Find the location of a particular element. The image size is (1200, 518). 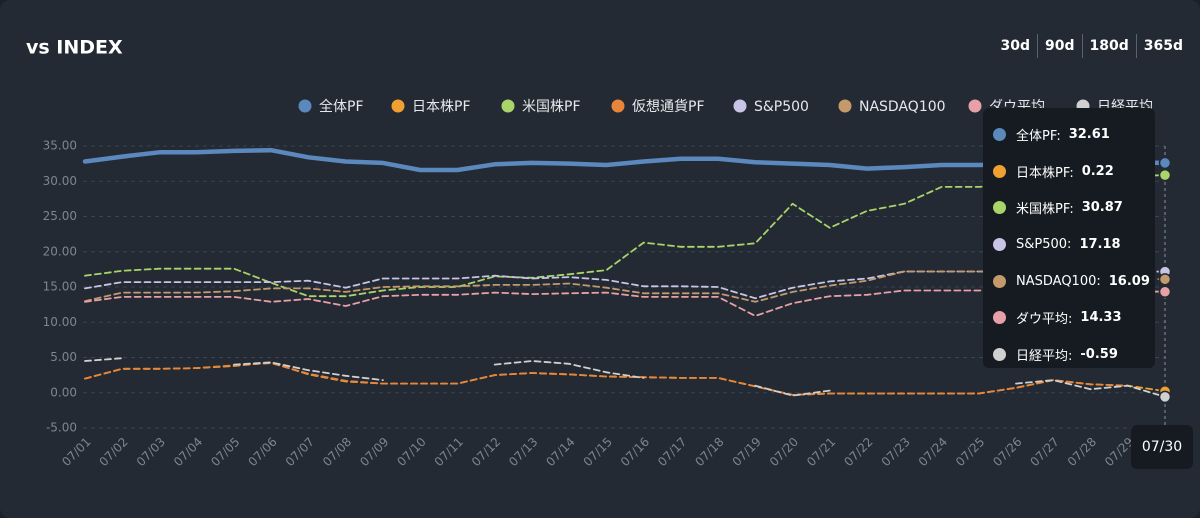

chart-title: vs INDEX is located at coordinates (74, 48).